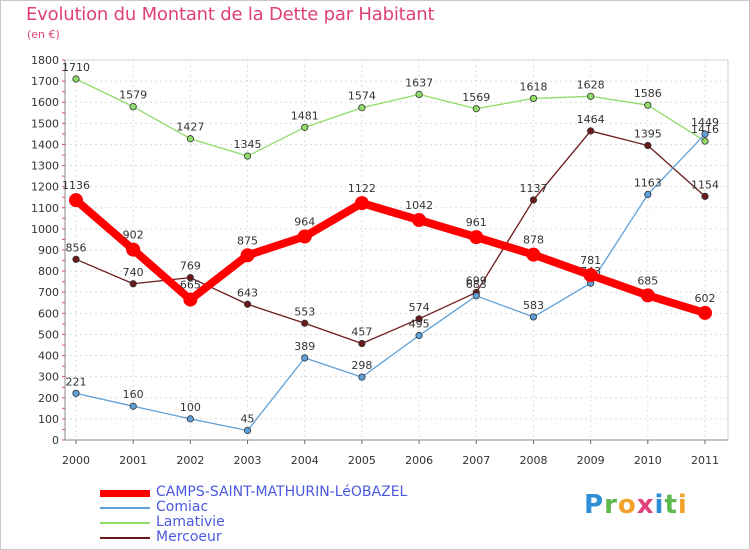  I want to click on data-label: 1449, so click(705, 122).